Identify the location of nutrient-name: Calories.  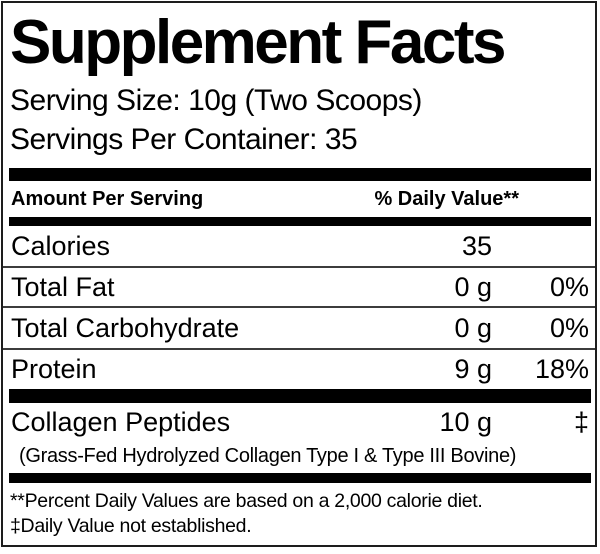
(61, 245).